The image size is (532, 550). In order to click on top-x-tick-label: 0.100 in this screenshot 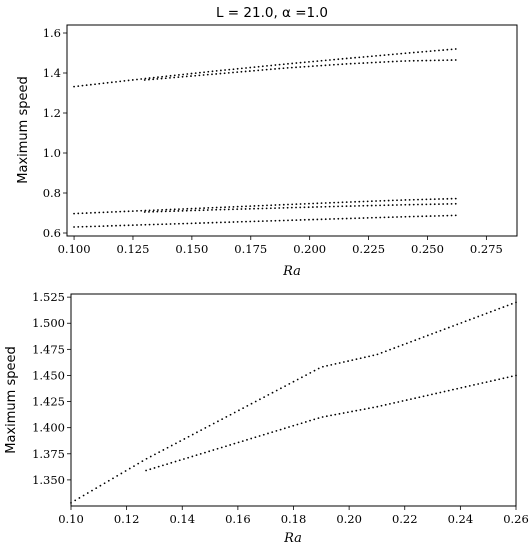, I will do `click(74, 249)`.